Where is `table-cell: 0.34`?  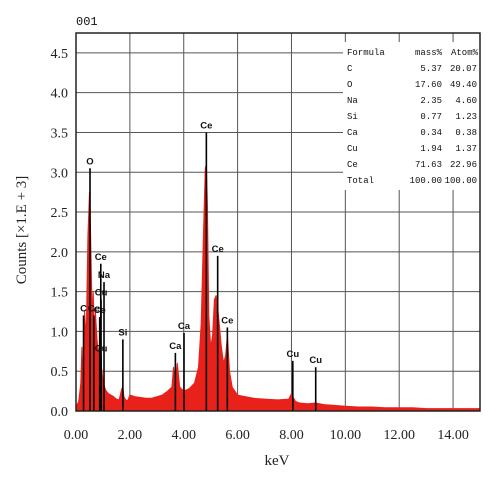
table-cell: 0.34 is located at coordinates (431, 133).